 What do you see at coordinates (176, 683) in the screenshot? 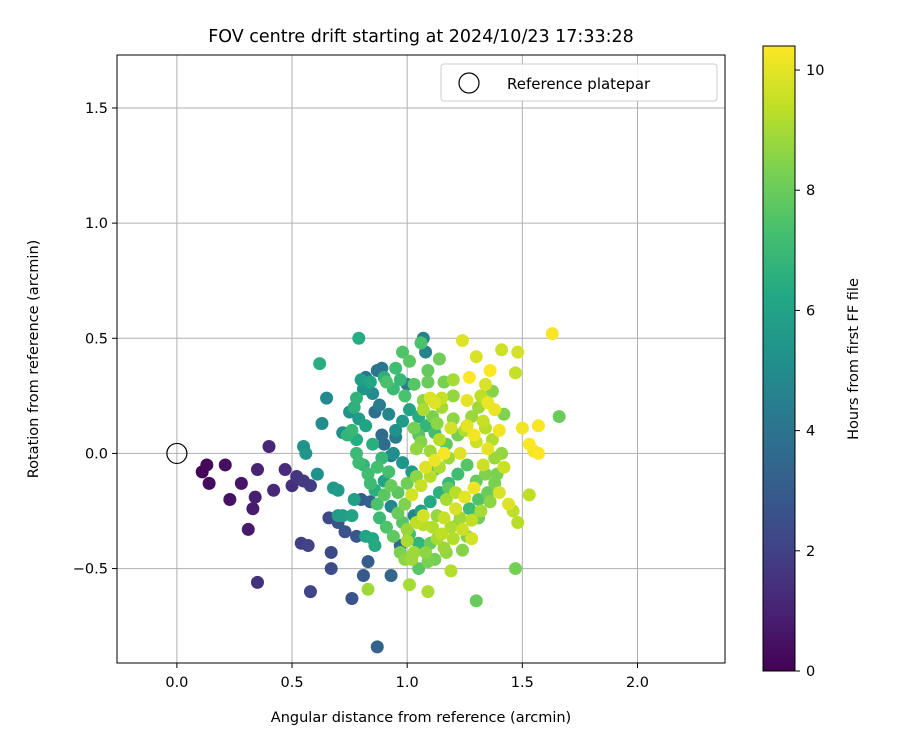
I see `x-tick-label: 0.0` at bounding box center [176, 683].